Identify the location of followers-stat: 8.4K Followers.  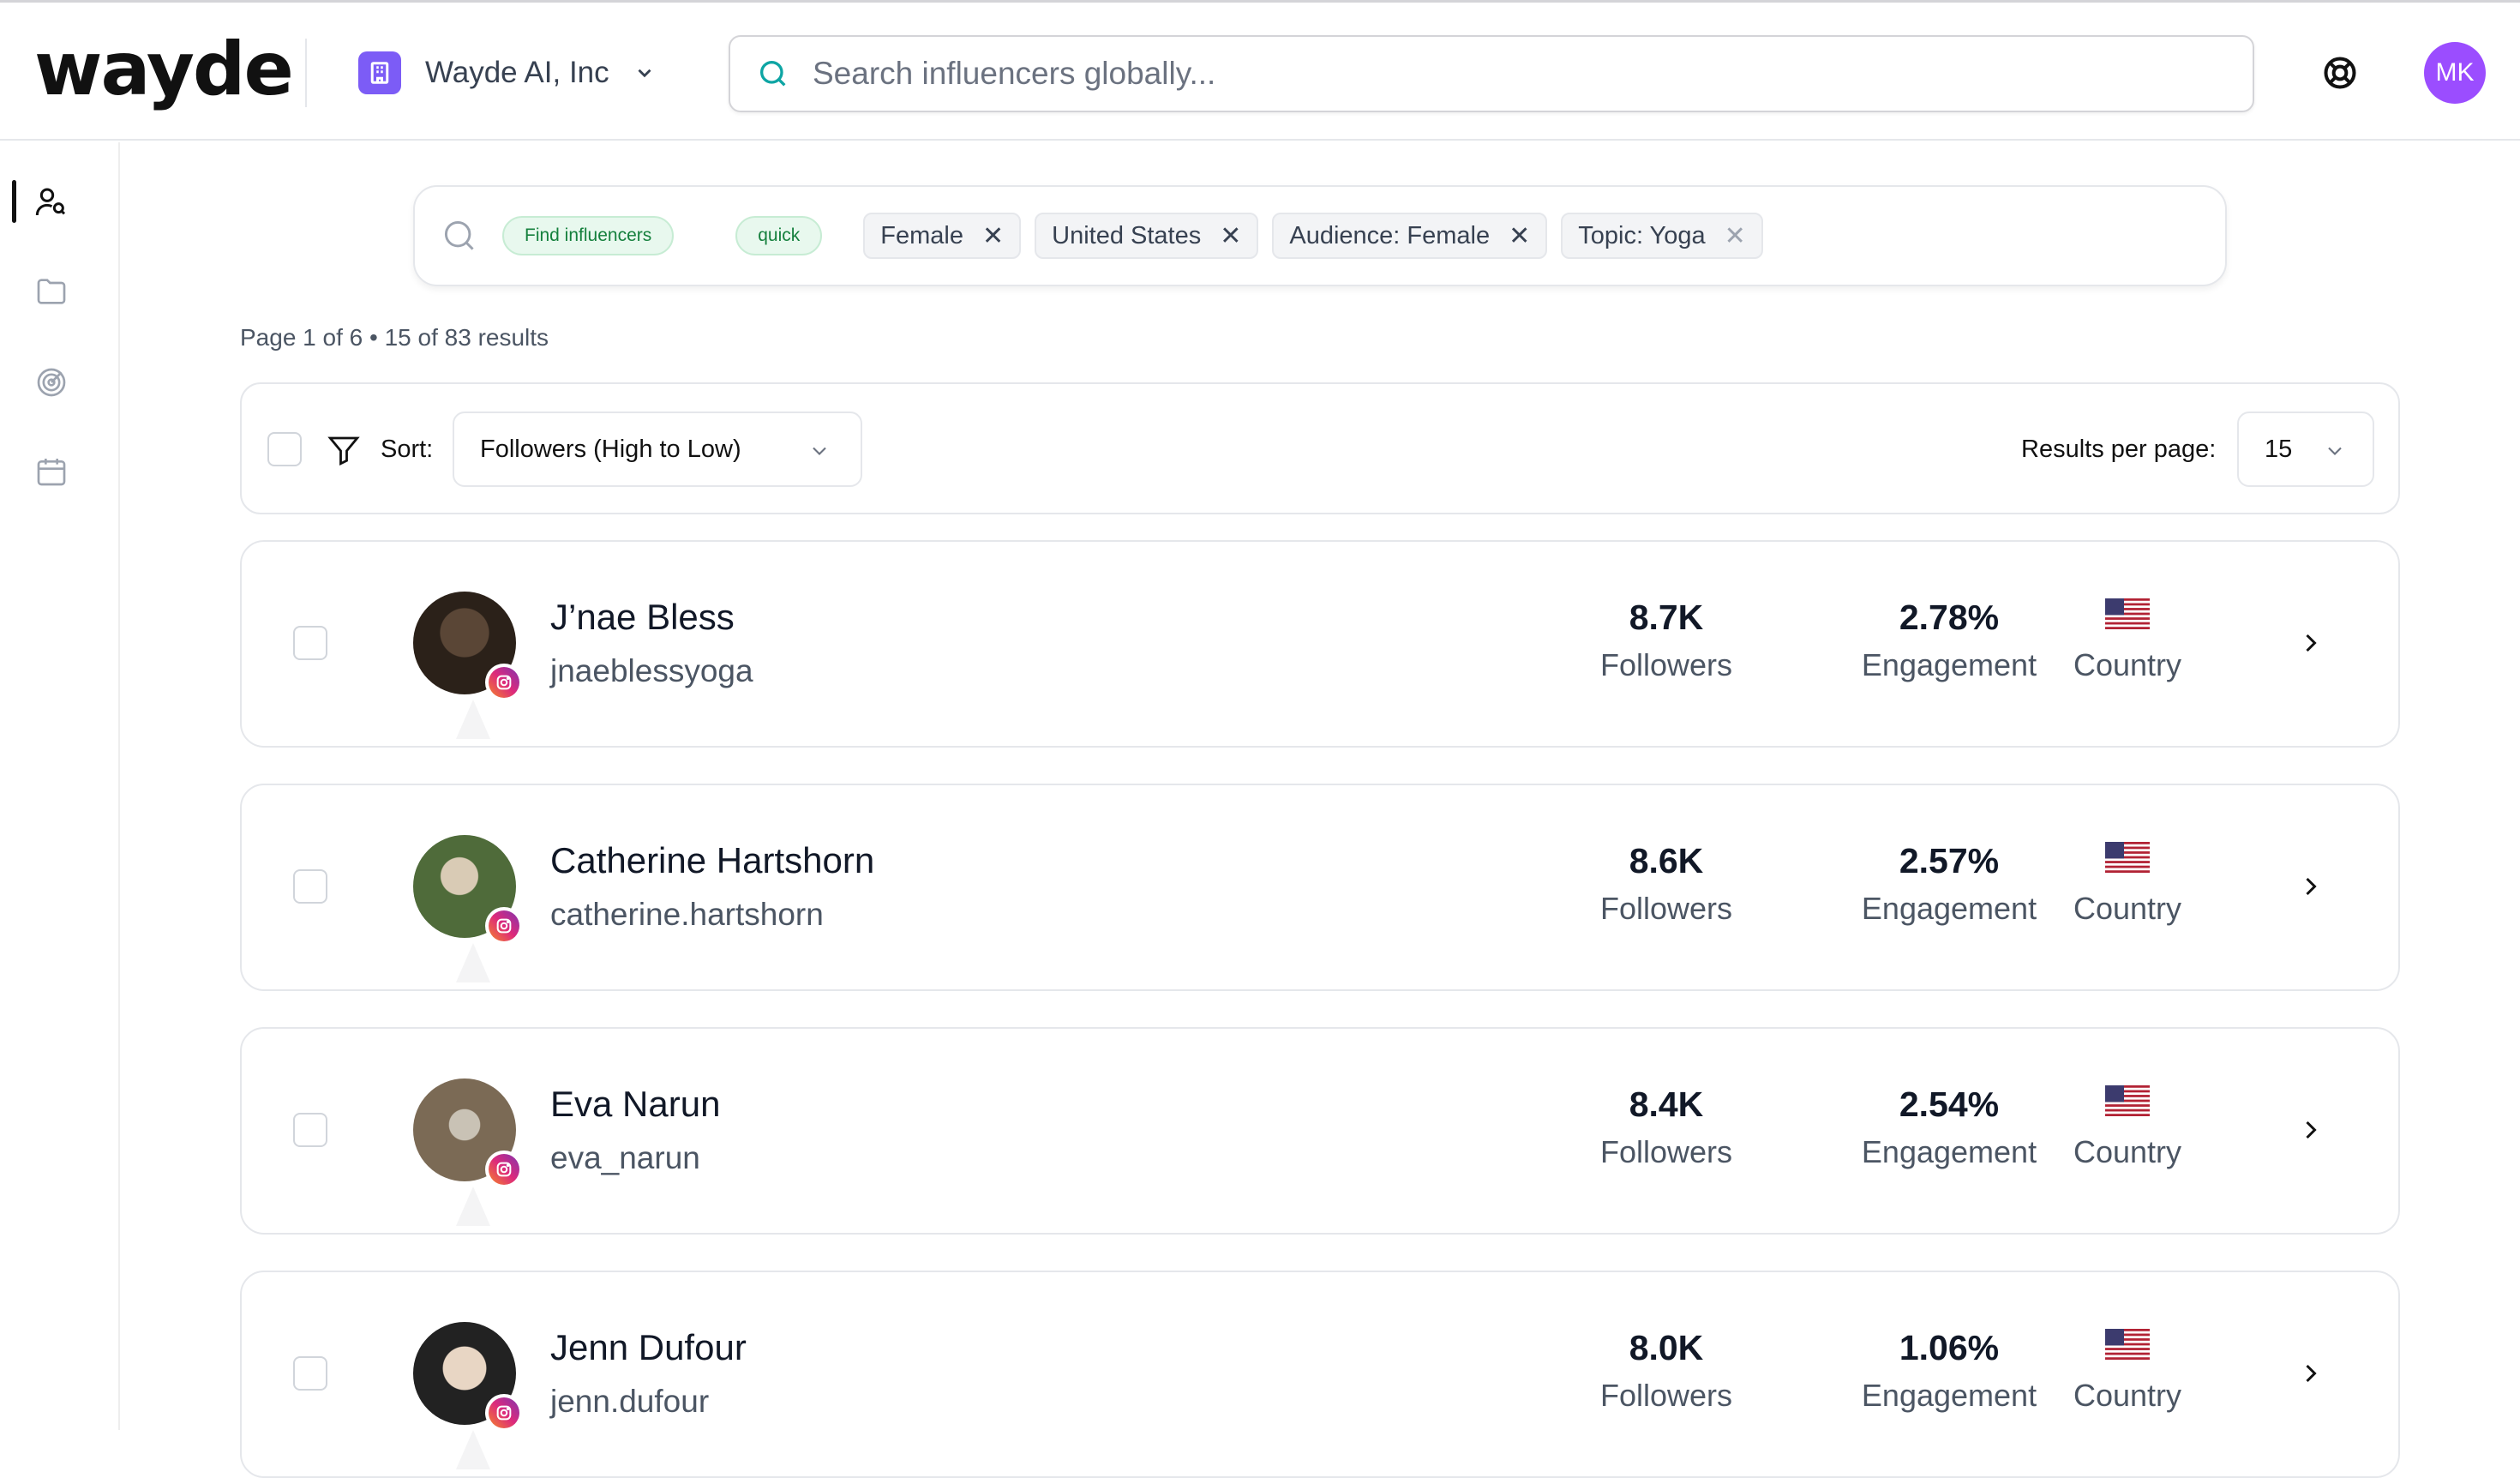
(1666, 1127).